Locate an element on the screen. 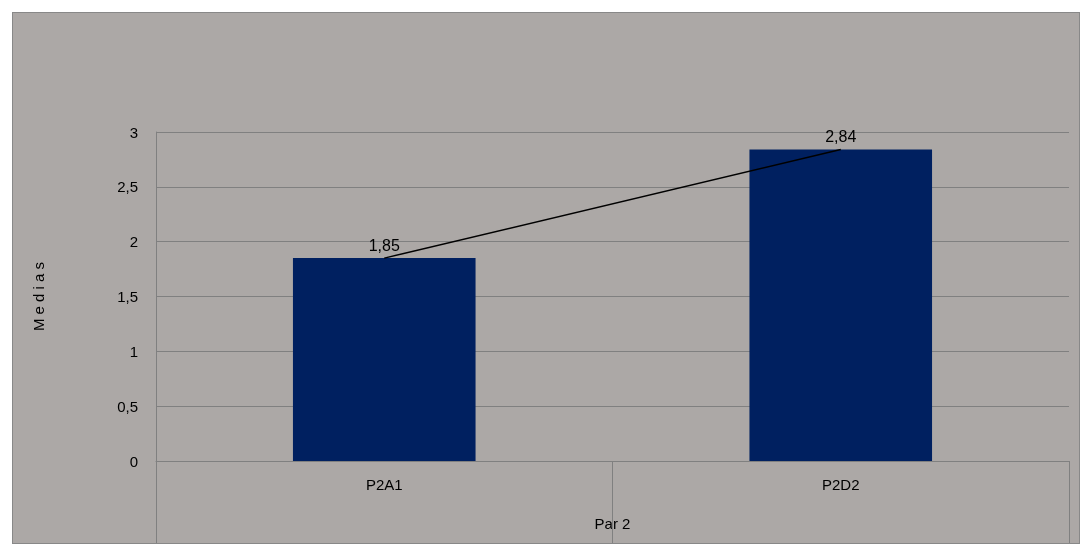  x-tick-label: P2A1 is located at coordinates (384, 484).